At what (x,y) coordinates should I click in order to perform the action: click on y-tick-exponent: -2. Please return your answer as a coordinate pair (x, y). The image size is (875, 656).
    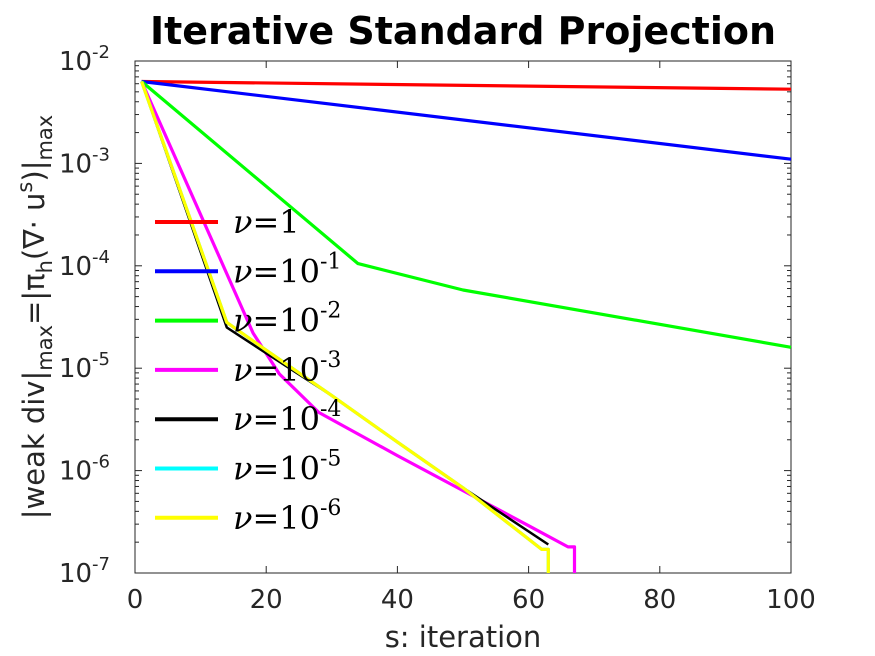
    Looking at the image, I should click on (101, 52).